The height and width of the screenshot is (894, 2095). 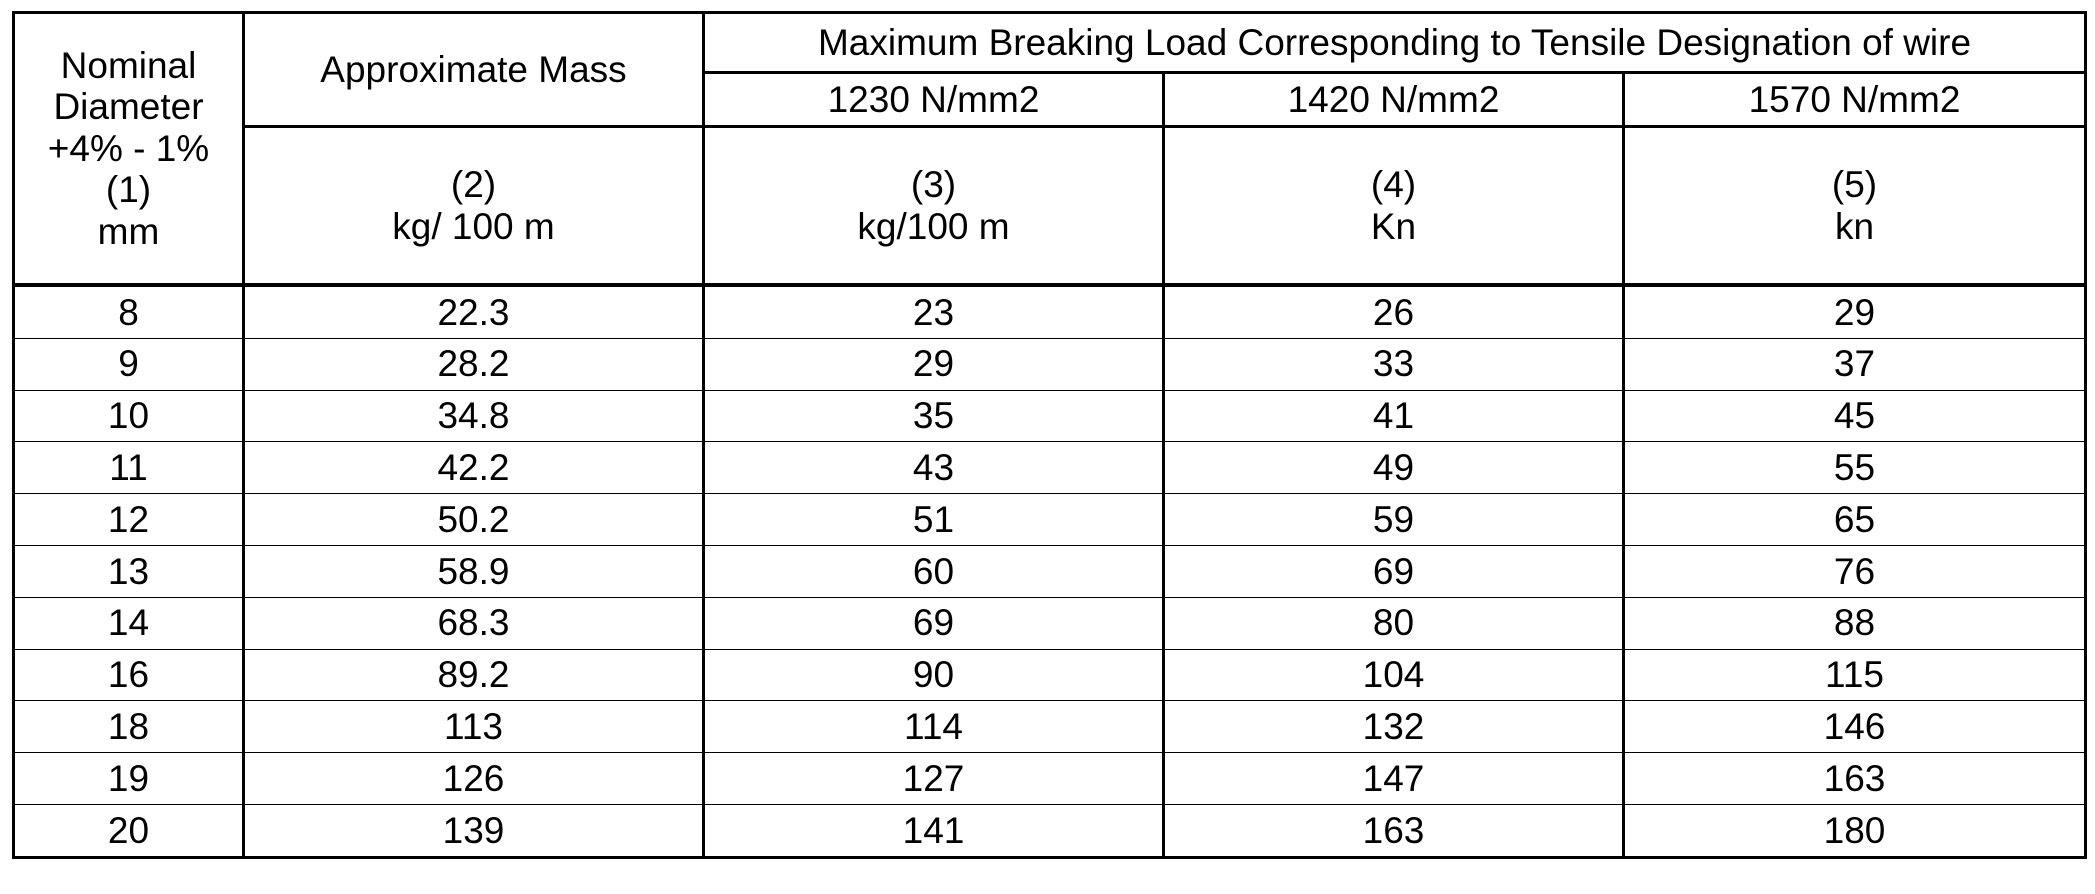 What do you see at coordinates (128, 310) in the screenshot?
I see `cell-diameter: 8` at bounding box center [128, 310].